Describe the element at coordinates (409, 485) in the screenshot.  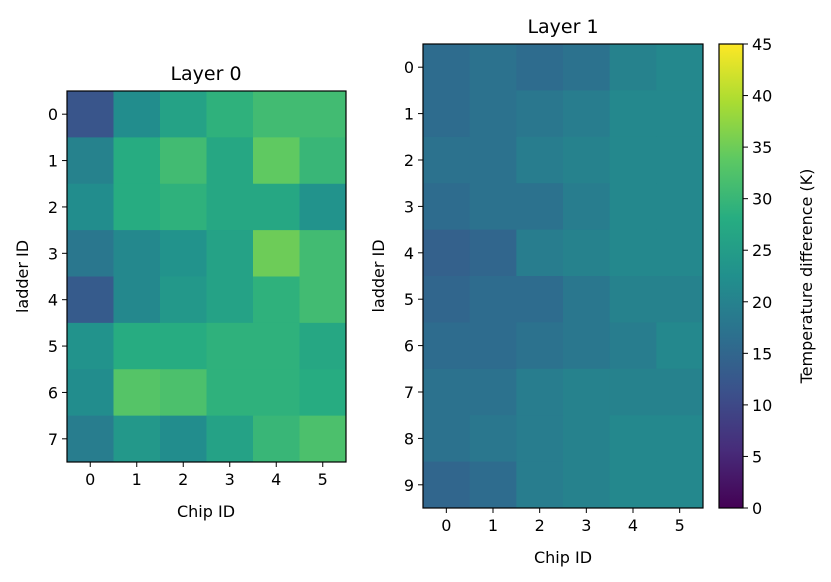
I see `y-tick-label: 9` at that location.